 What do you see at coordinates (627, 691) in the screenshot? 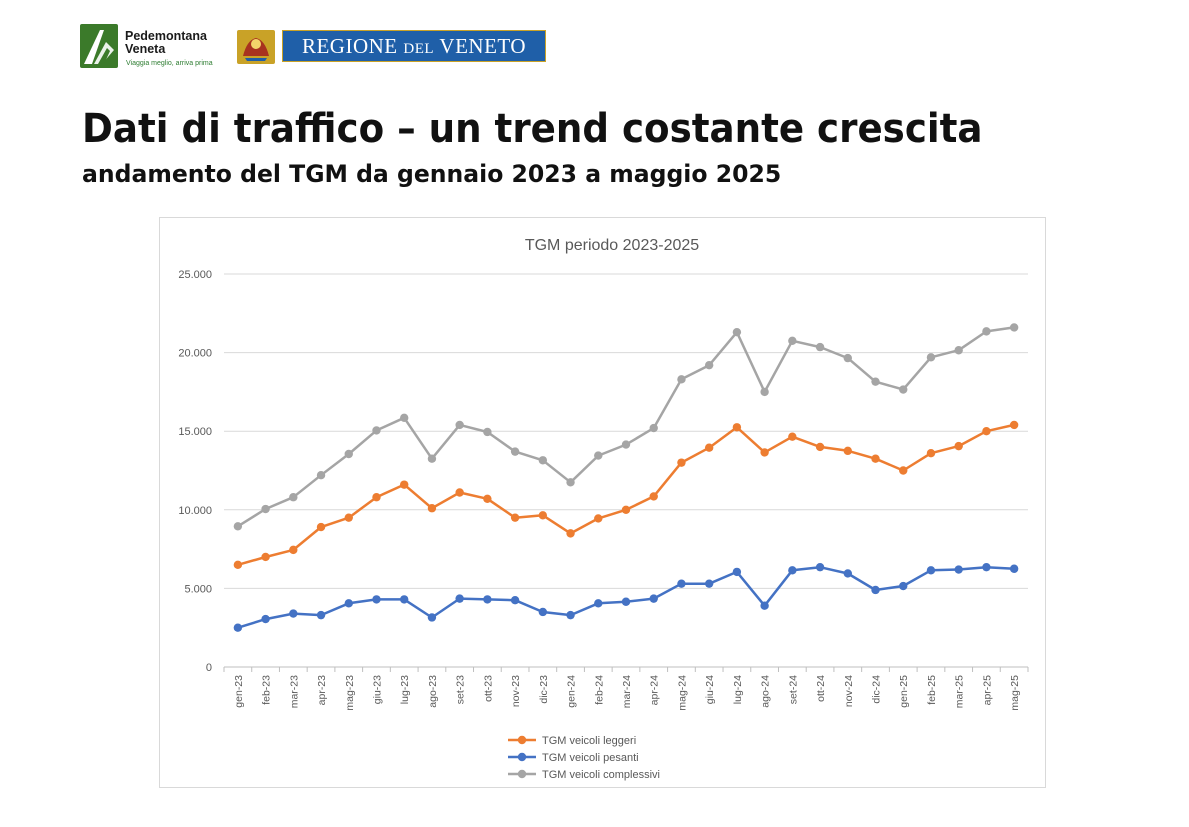
I see `x-tick-label: mar-24` at bounding box center [627, 691].